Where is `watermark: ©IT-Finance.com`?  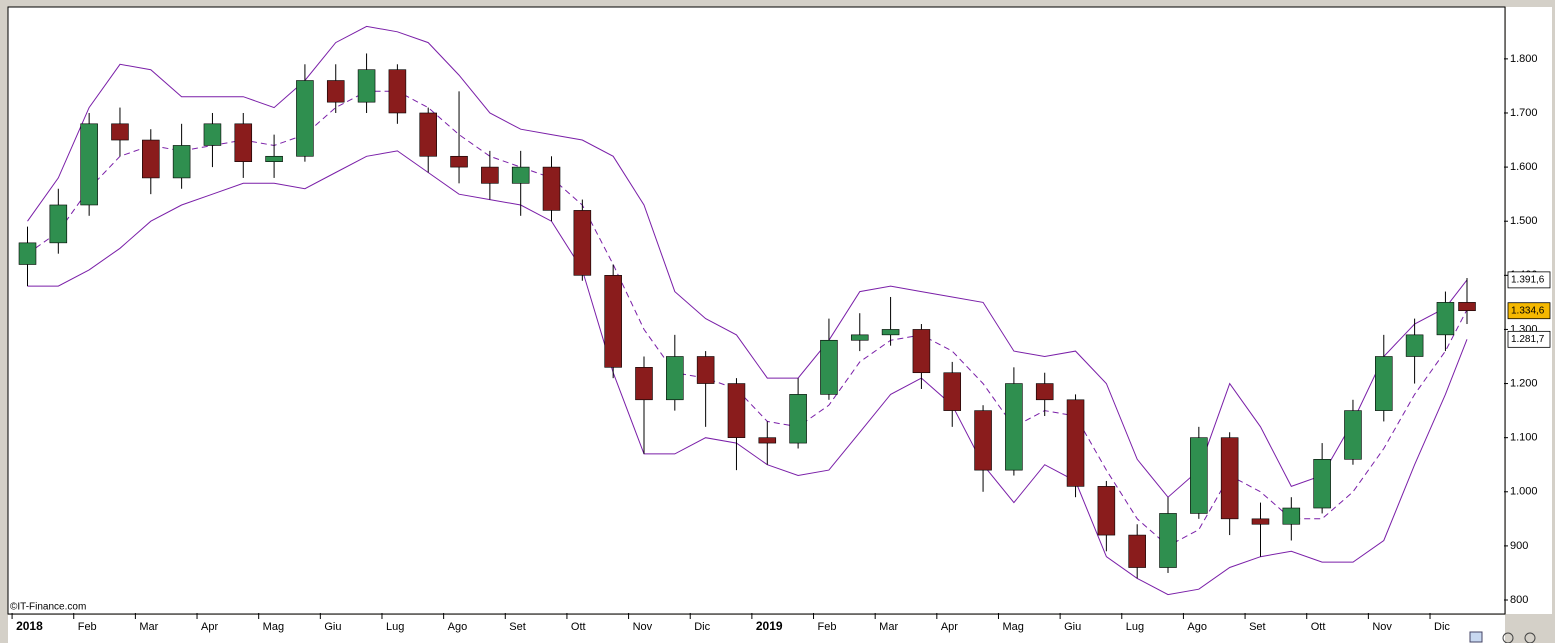 watermark: ©IT-Finance.com is located at coordinates (48, 607).